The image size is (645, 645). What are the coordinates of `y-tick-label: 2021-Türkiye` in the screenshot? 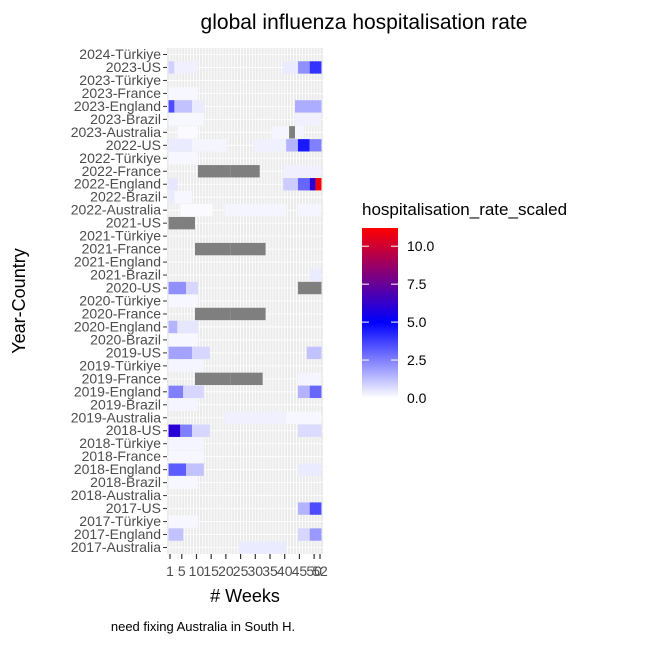 It's located at (120, 236).